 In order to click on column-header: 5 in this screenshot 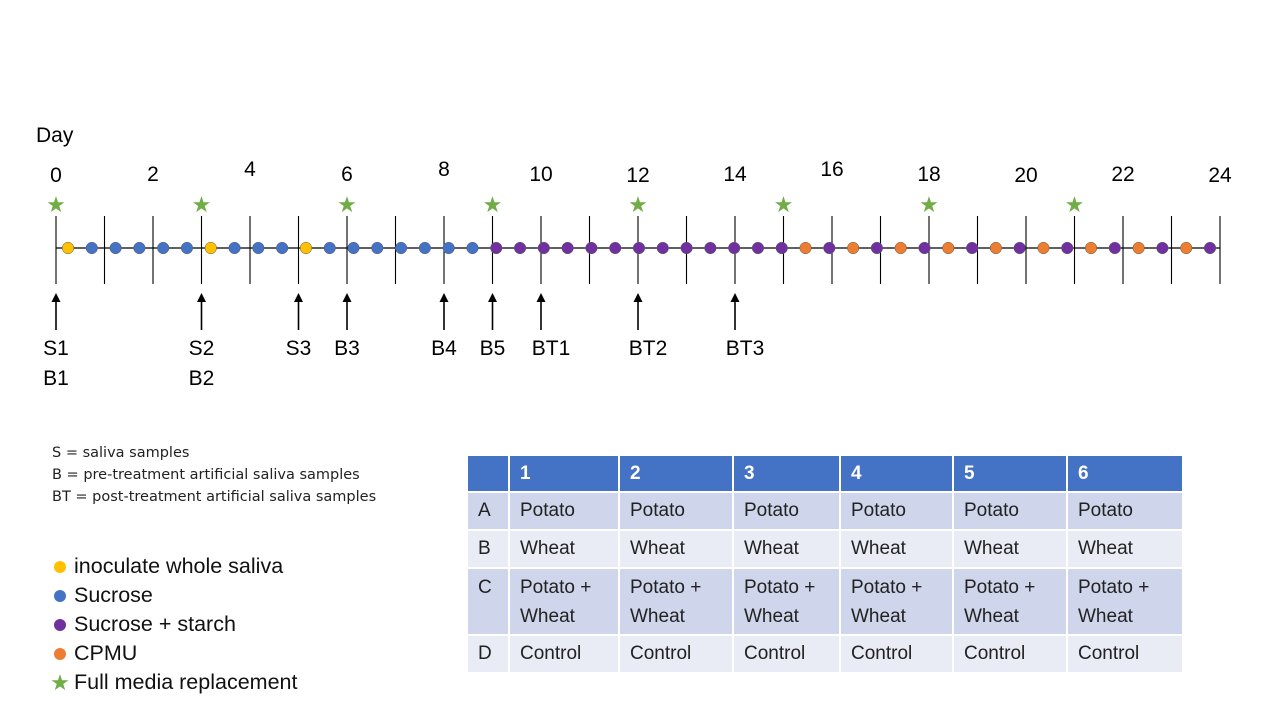, I will do `click(1010, 473)`.